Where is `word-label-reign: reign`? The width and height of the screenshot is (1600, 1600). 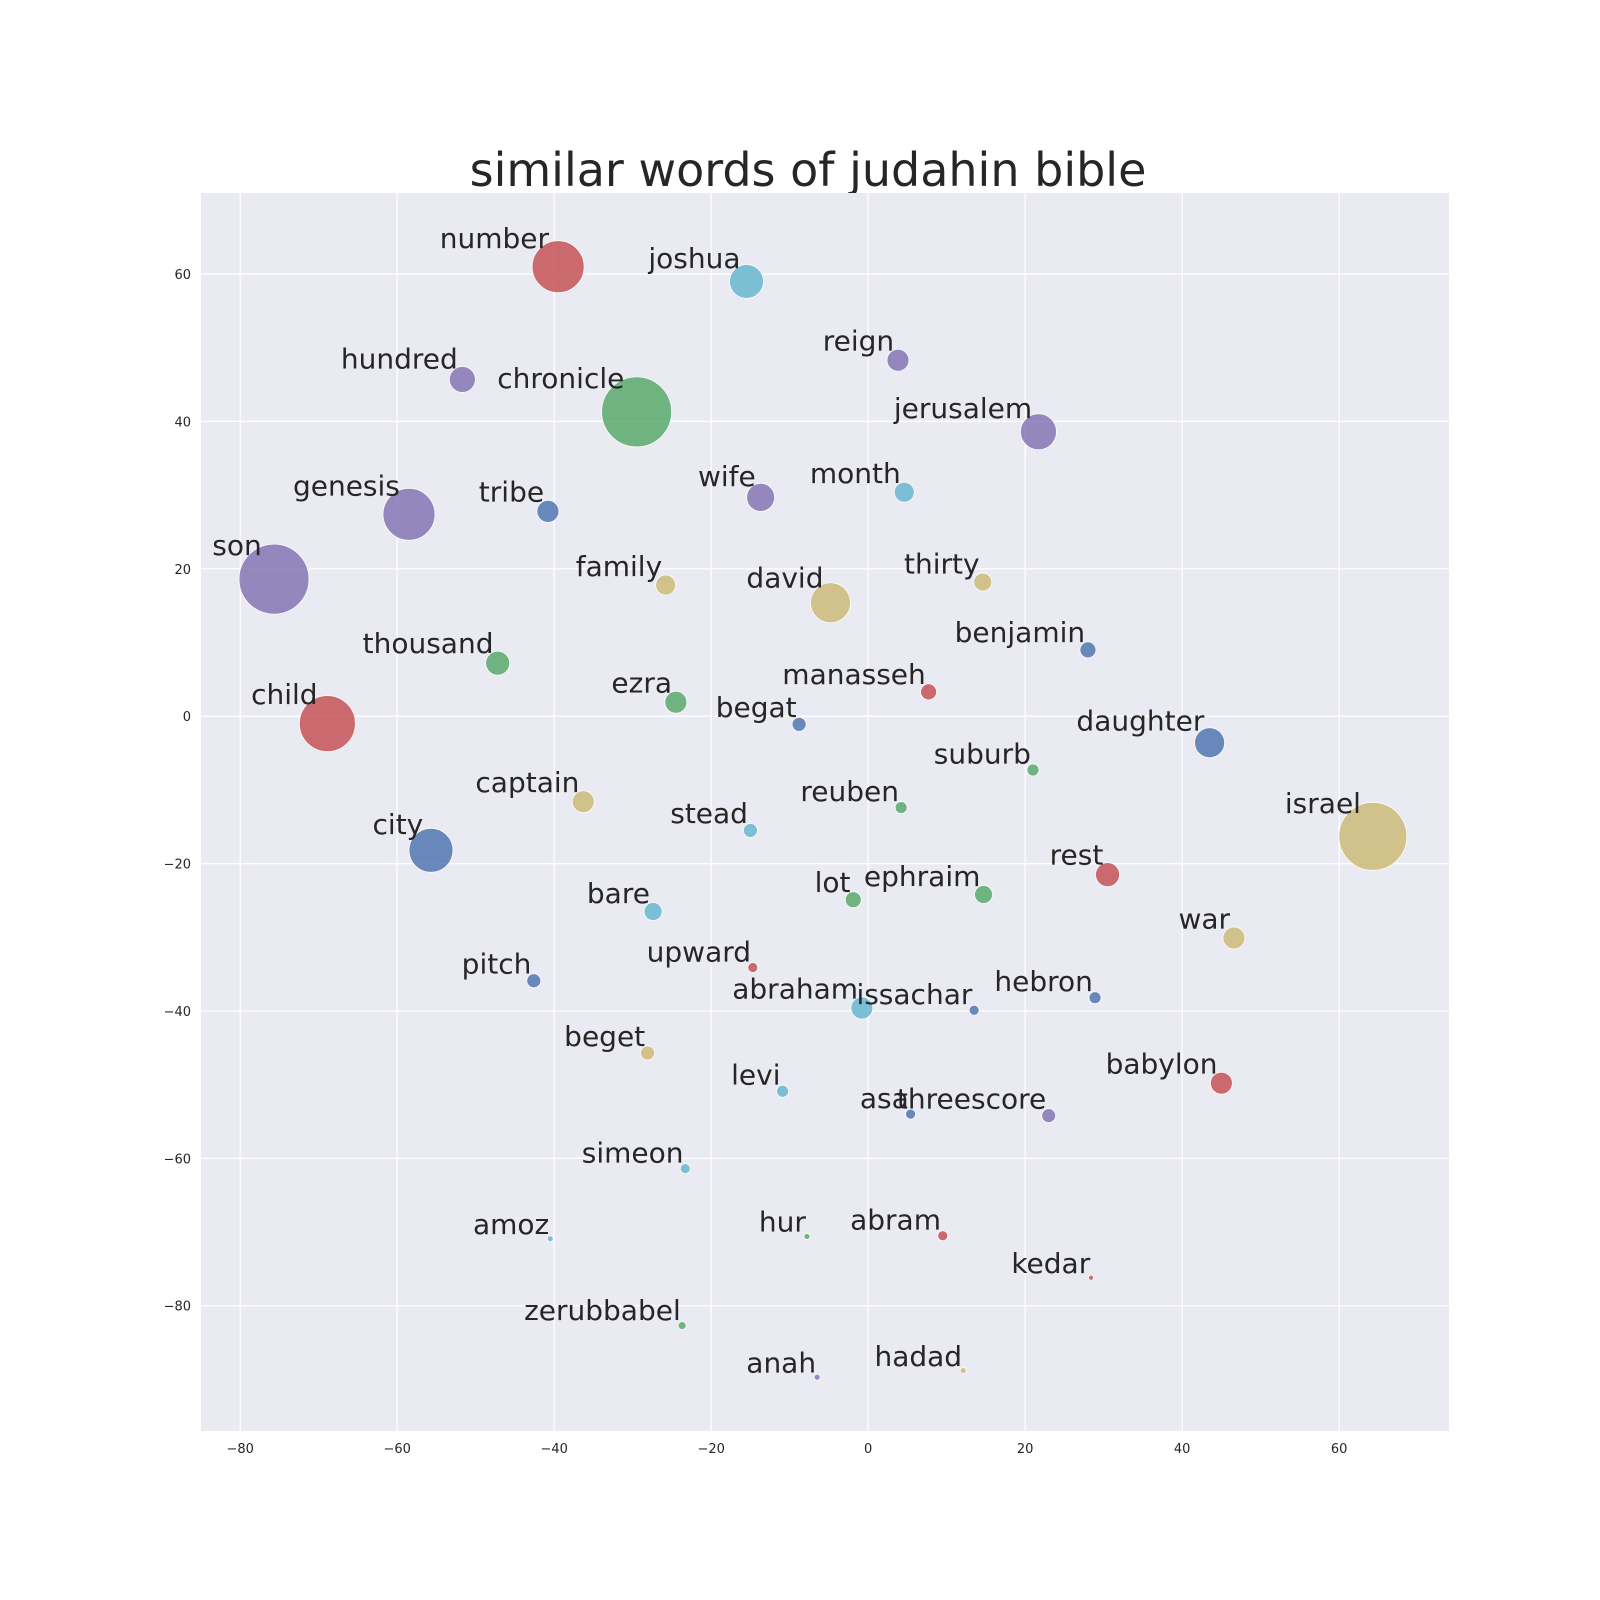 word-label-reign: reign is located at coordinates (858, 341).